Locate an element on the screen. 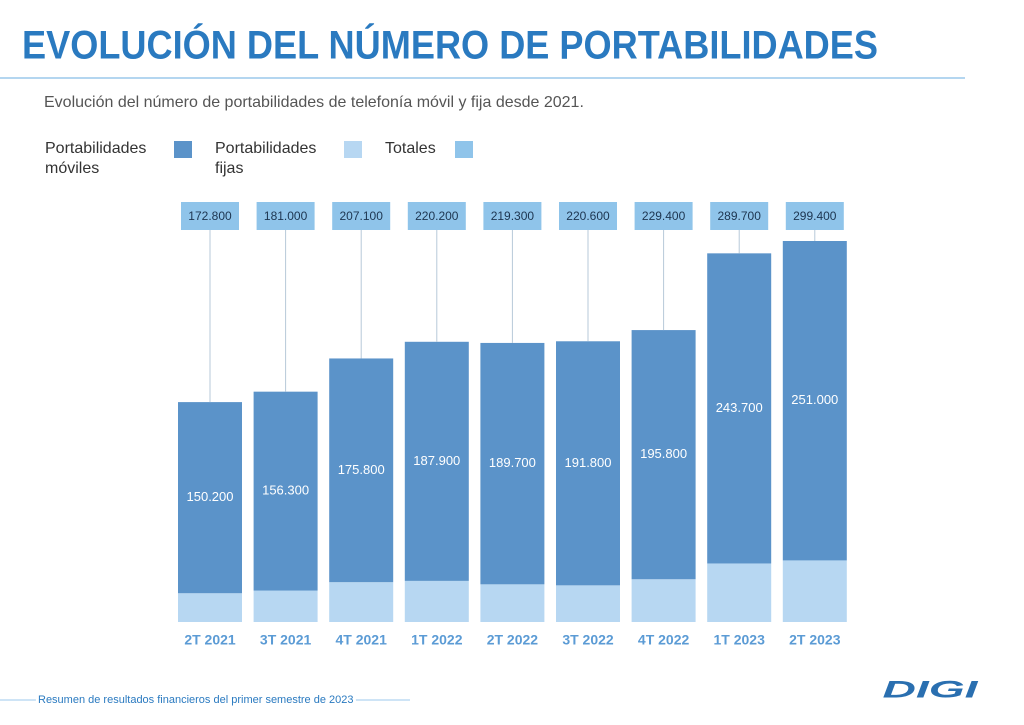  x-tick-label: 1T 2022 is located at coordinates (437, 640).